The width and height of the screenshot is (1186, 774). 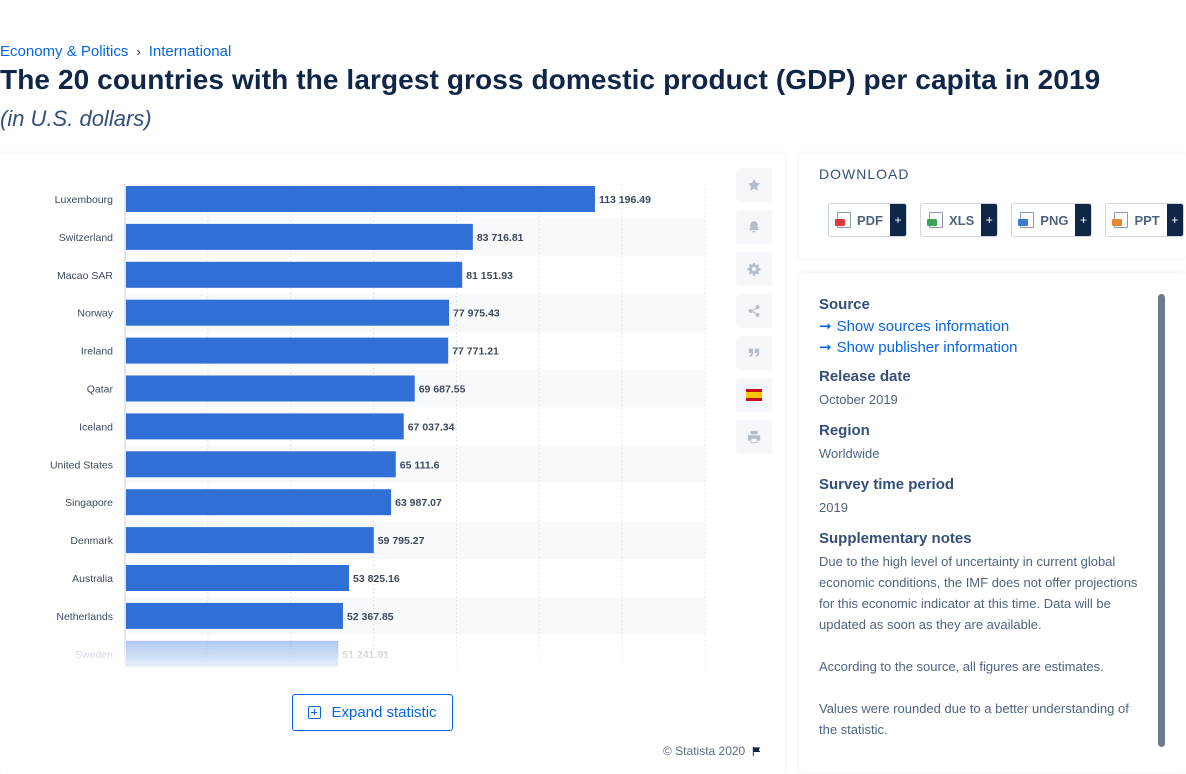 What do you see at coordinates (865, 376) in the screenshot?
I see `release-date-label: Release date` at bounding box center [865, 376].